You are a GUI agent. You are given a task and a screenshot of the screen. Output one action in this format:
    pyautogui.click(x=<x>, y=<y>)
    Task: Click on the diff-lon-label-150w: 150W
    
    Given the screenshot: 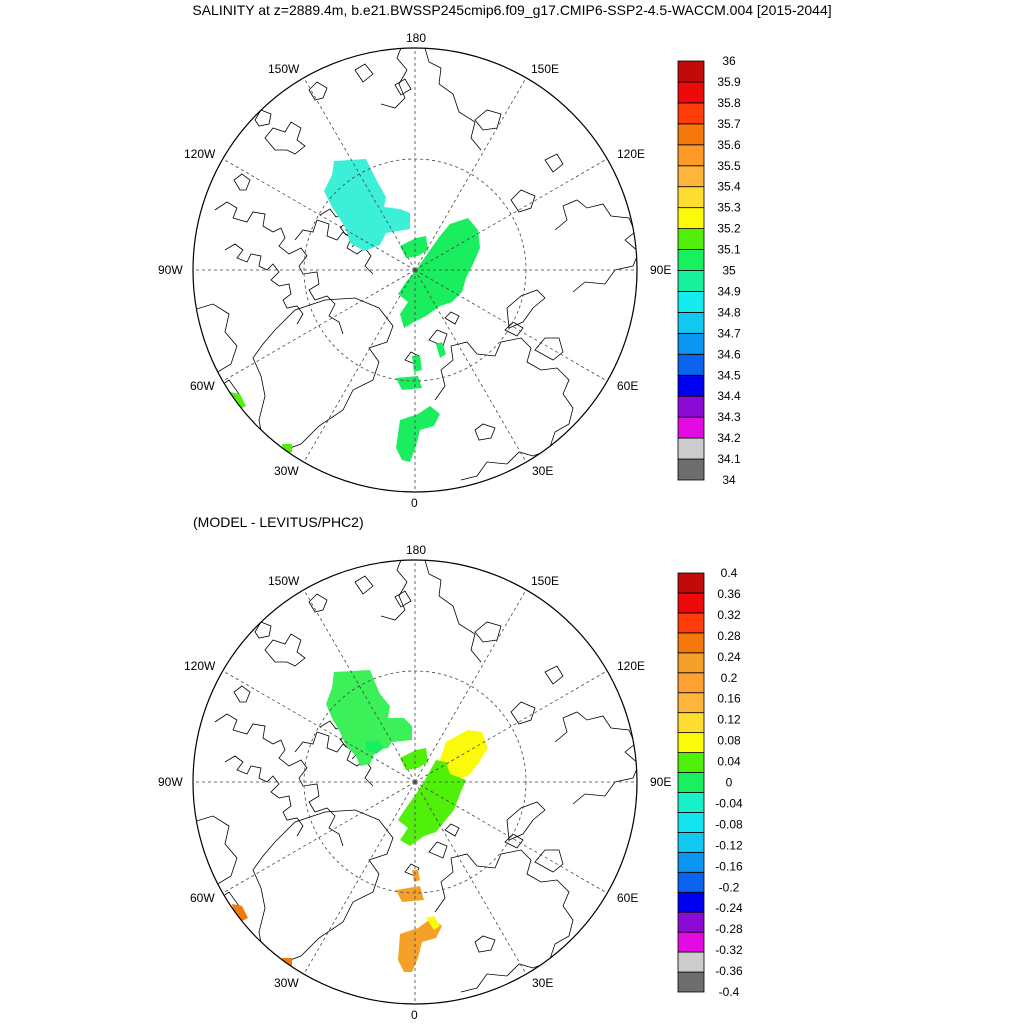 What is the action you would take?
    pyautogui.click(x=284, y=581)
    